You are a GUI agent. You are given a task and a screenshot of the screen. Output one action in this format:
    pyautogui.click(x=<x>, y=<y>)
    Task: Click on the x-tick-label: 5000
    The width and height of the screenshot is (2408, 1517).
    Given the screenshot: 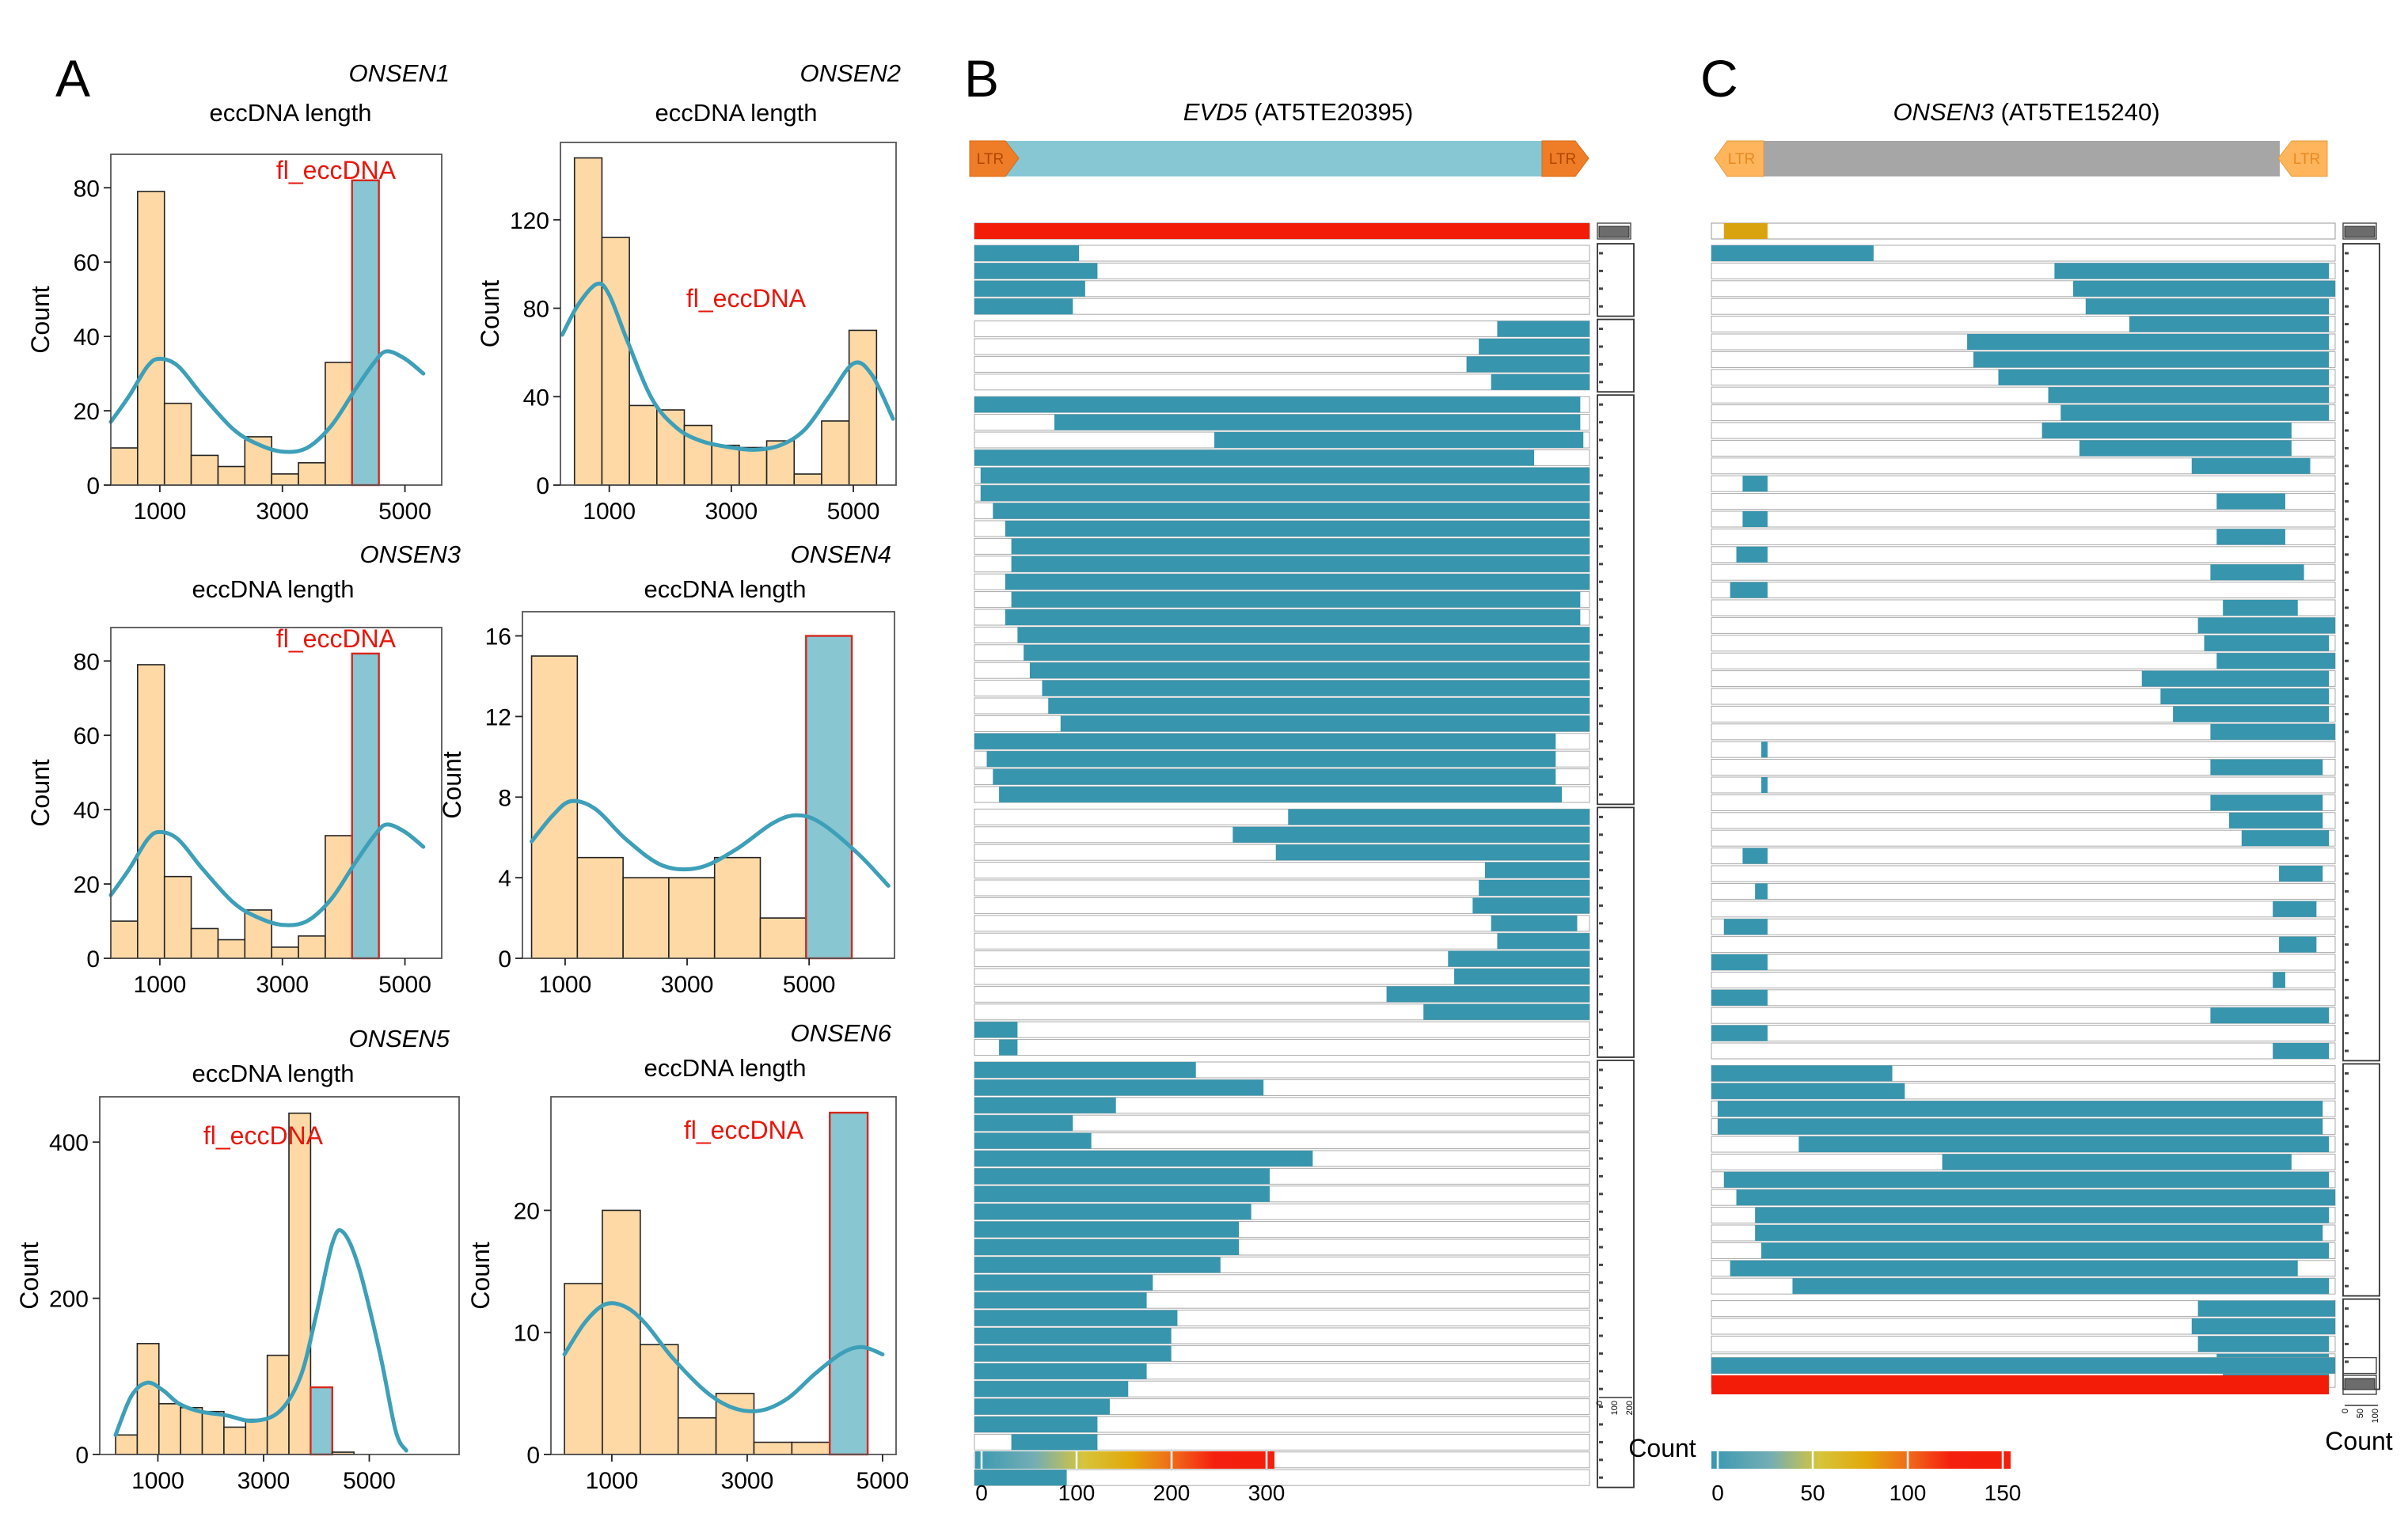 What is the action you would take?
    pyautogui.click(x=883, y=1481)
    